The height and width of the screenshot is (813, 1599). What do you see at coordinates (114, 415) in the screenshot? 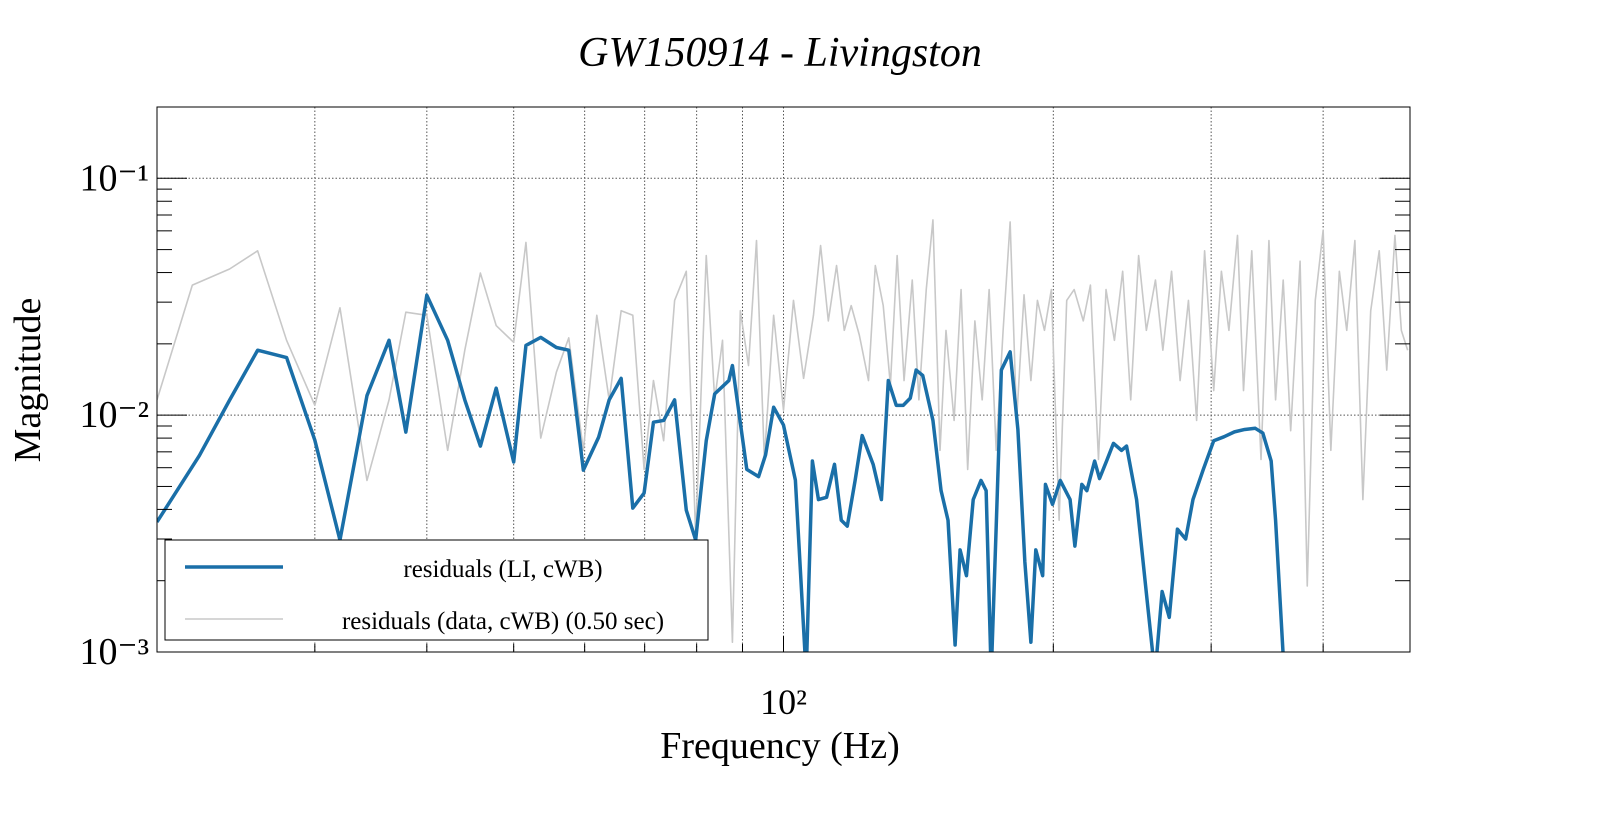
I see `y-tick-label: 10⁻²` at bounding box center [114, 415].